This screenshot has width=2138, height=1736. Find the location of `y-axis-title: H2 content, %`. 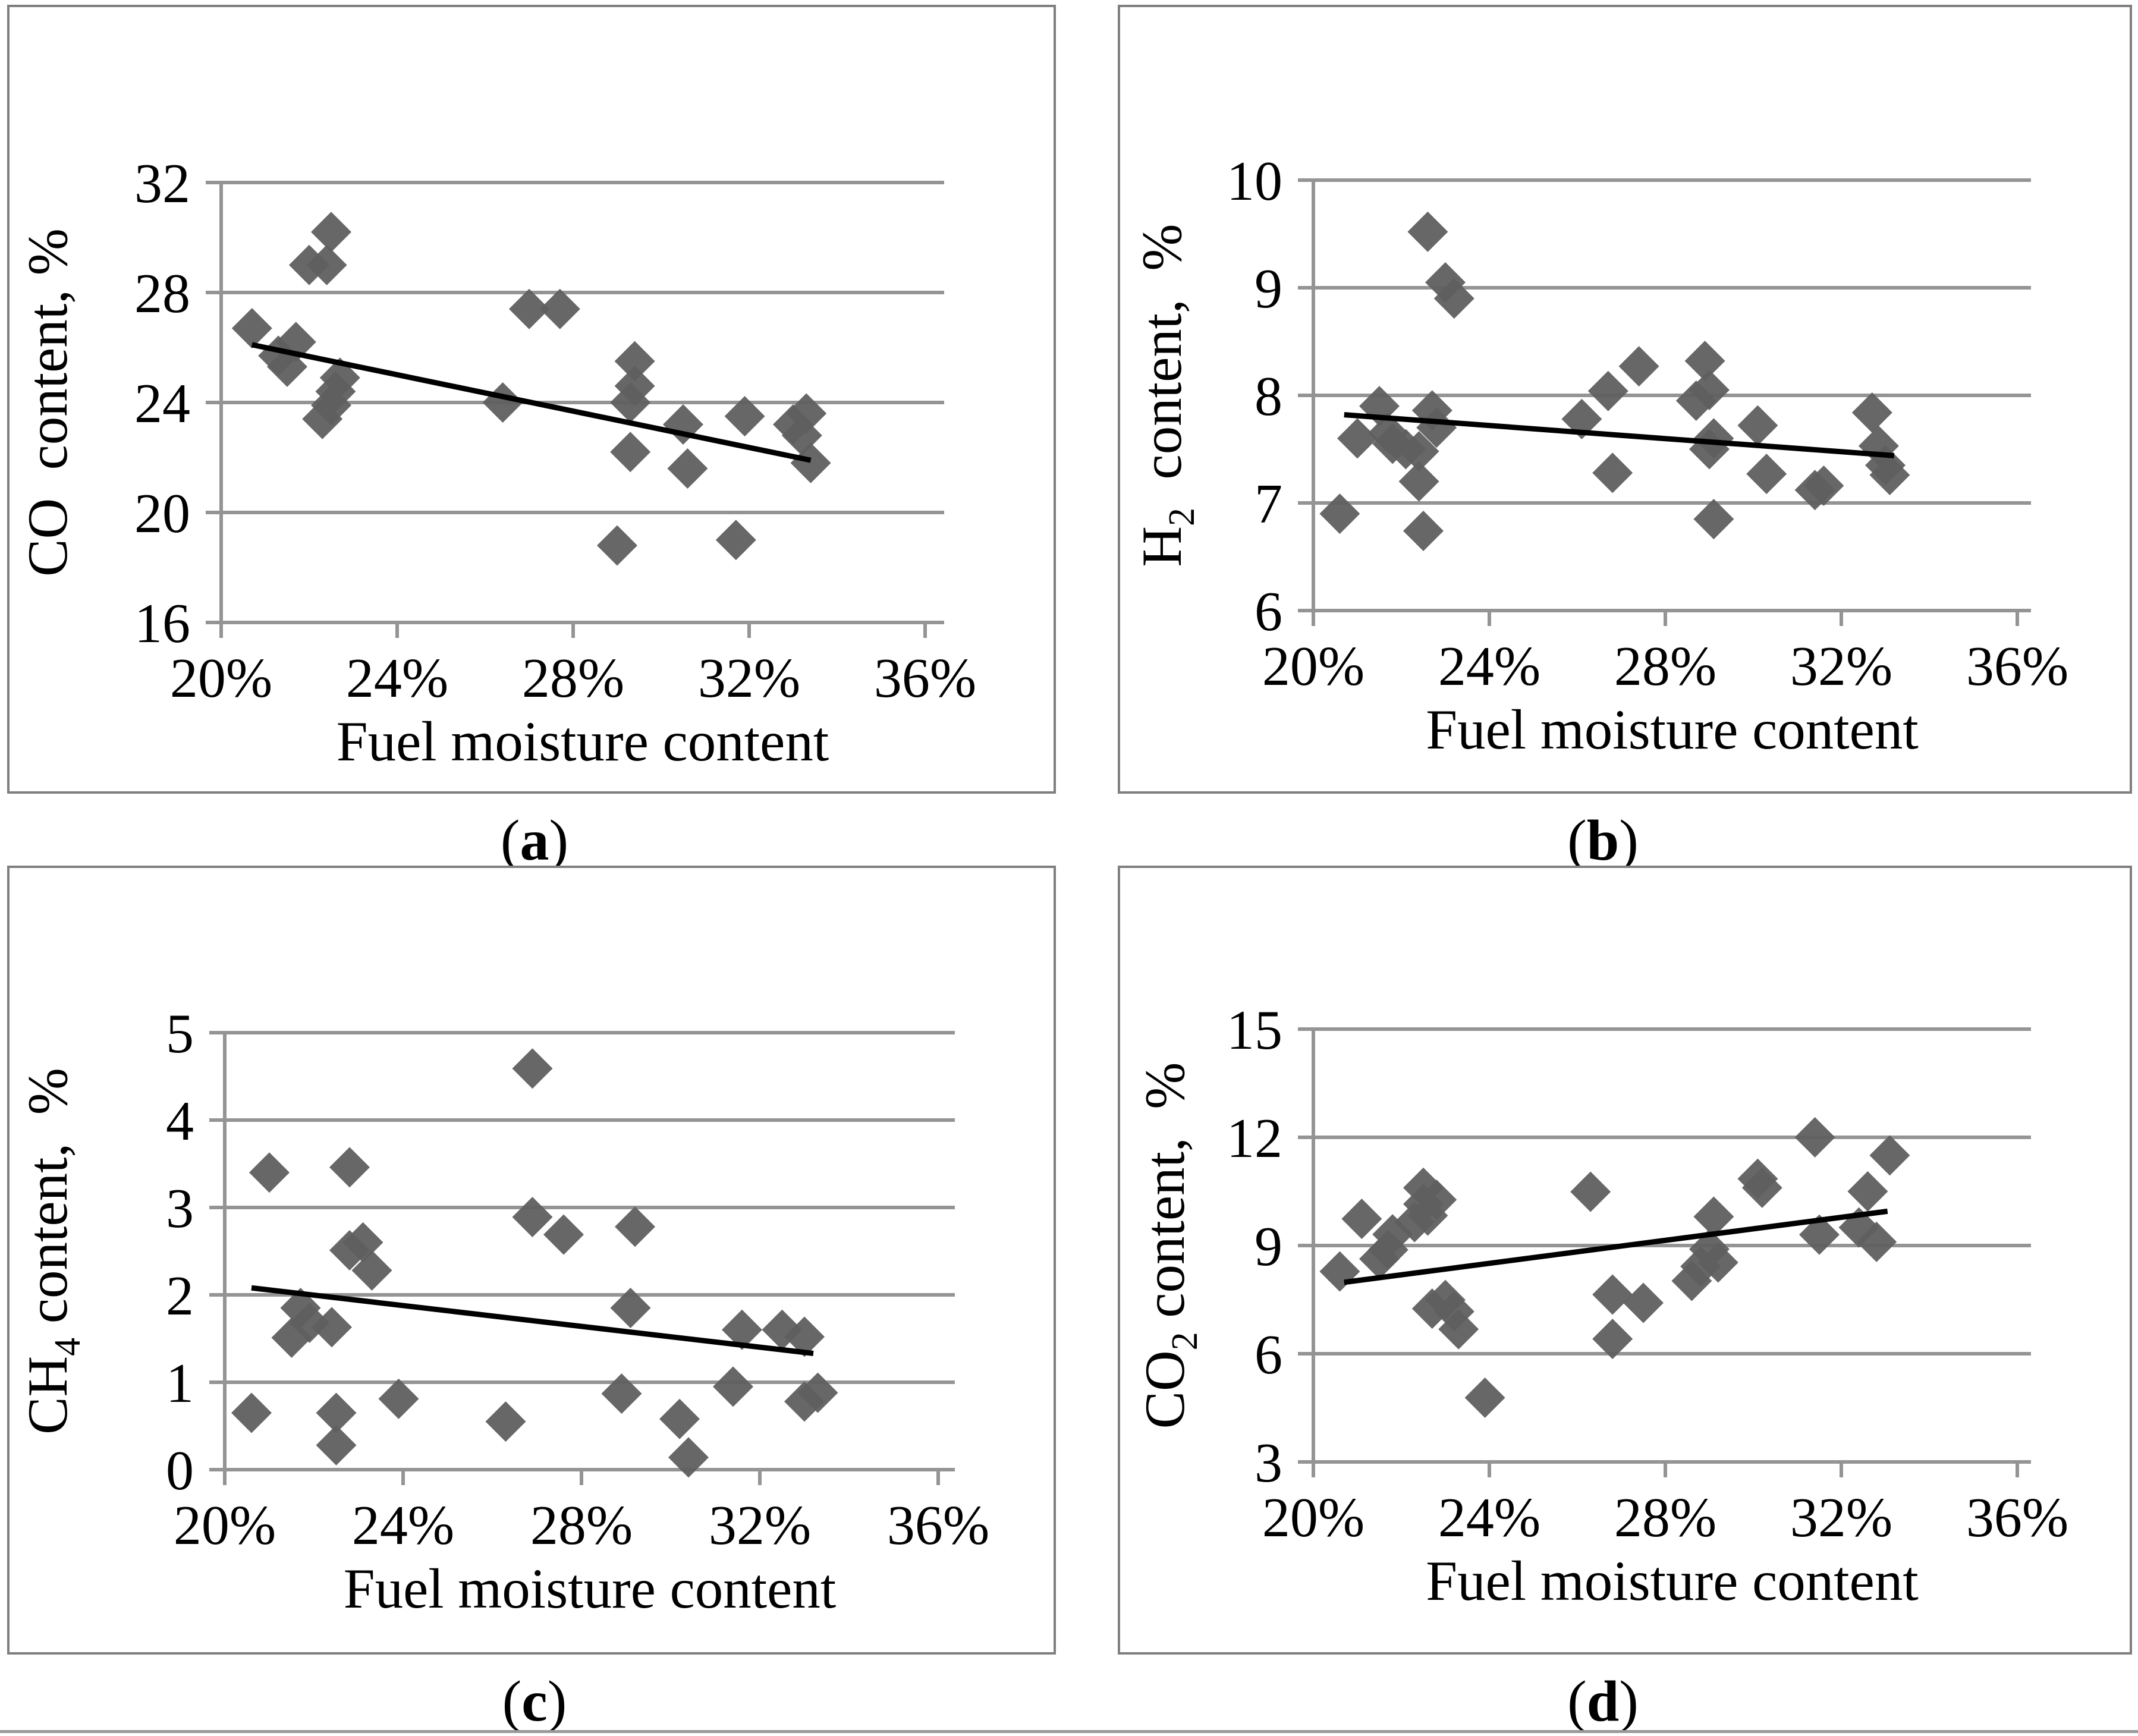

y-axis-title: H2 content, % is located at coordinates (1166, 395).